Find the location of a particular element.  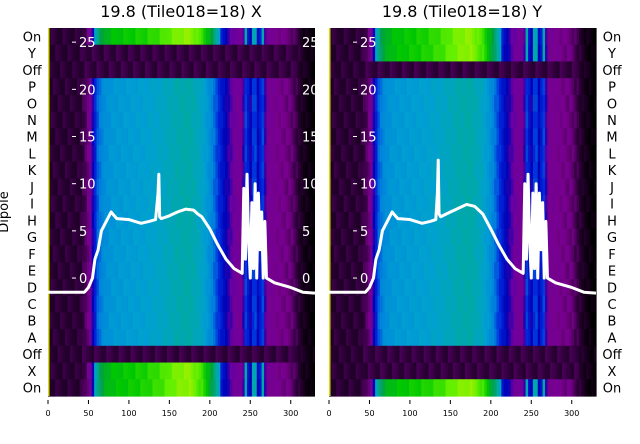

x-tick-label: 200 is located at coordinates (490, 413).